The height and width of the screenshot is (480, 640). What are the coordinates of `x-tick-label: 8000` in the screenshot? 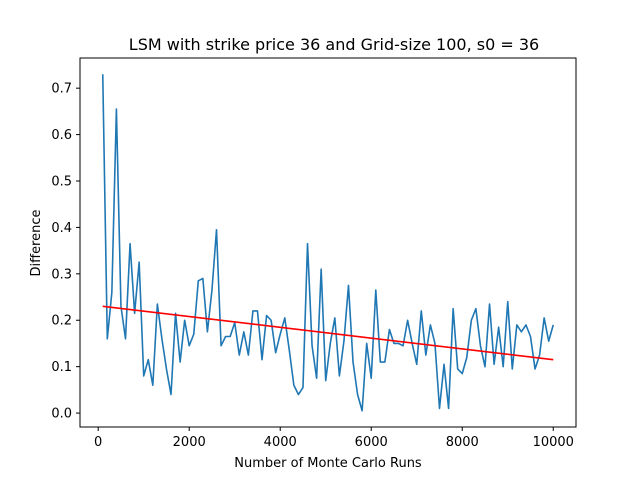 It's located at (462, 442).